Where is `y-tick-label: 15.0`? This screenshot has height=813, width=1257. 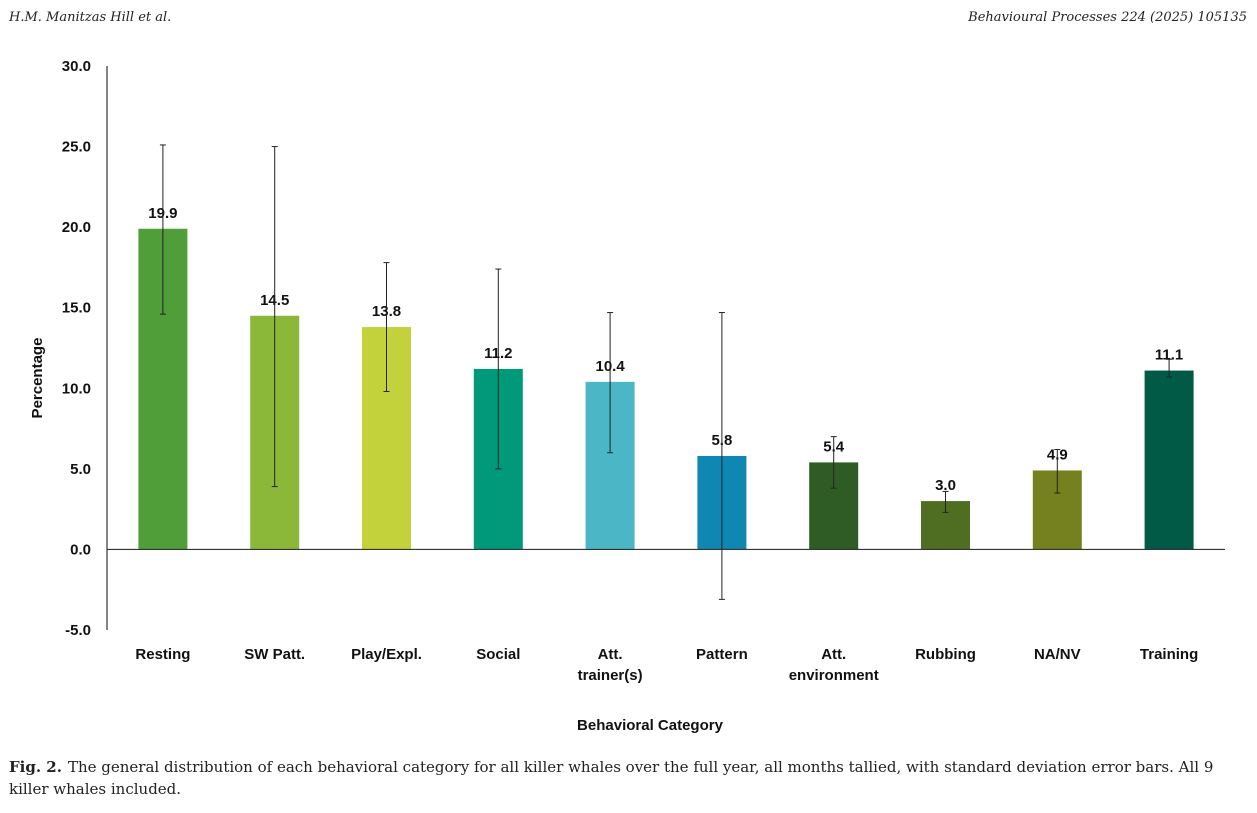
y-tick-label: 15.0 is located at coordinates (76, 308).